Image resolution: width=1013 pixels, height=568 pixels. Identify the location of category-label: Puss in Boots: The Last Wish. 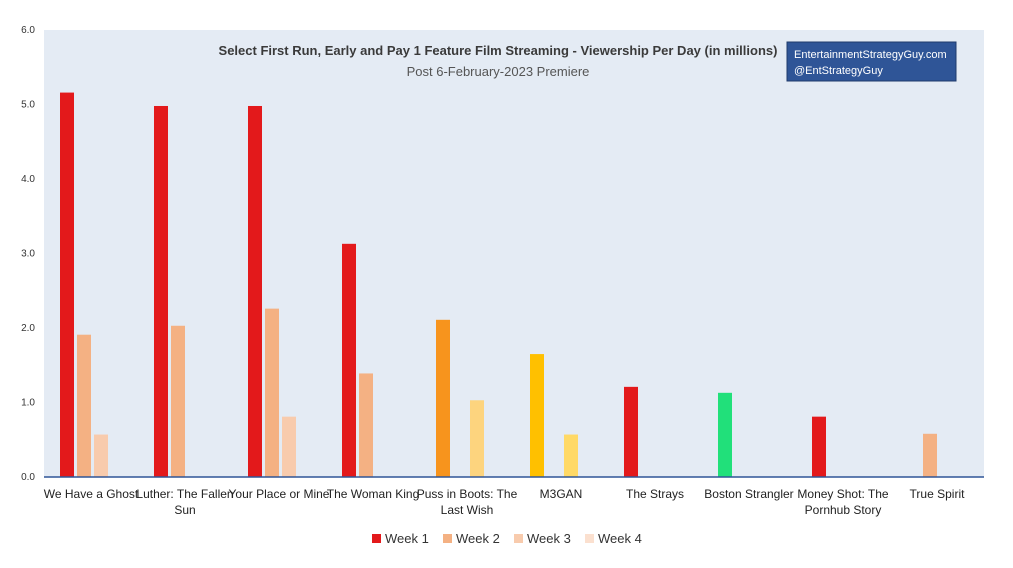
(467, 502).